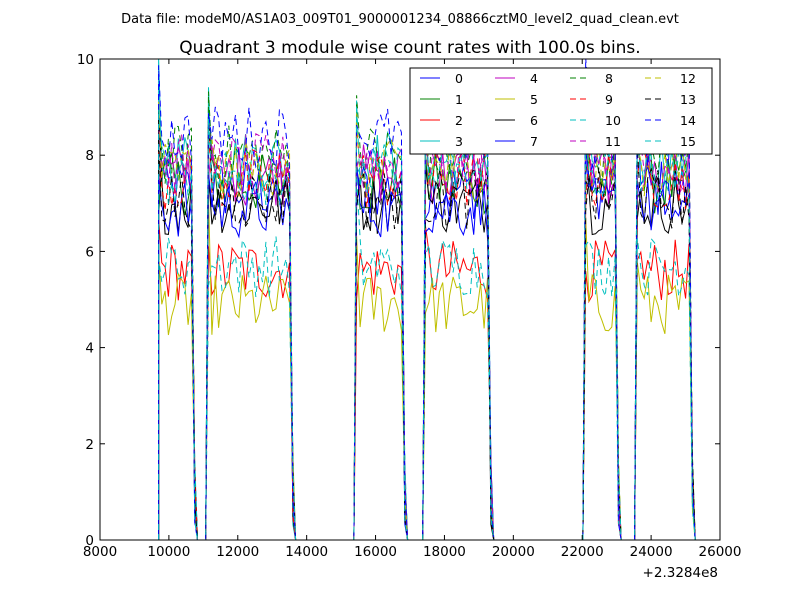 The height and width of the screenshot is (600, 800). Describe the element at coordinates (306, 552) in the screenshot. I see `x-tick-label: 14000` at that location.